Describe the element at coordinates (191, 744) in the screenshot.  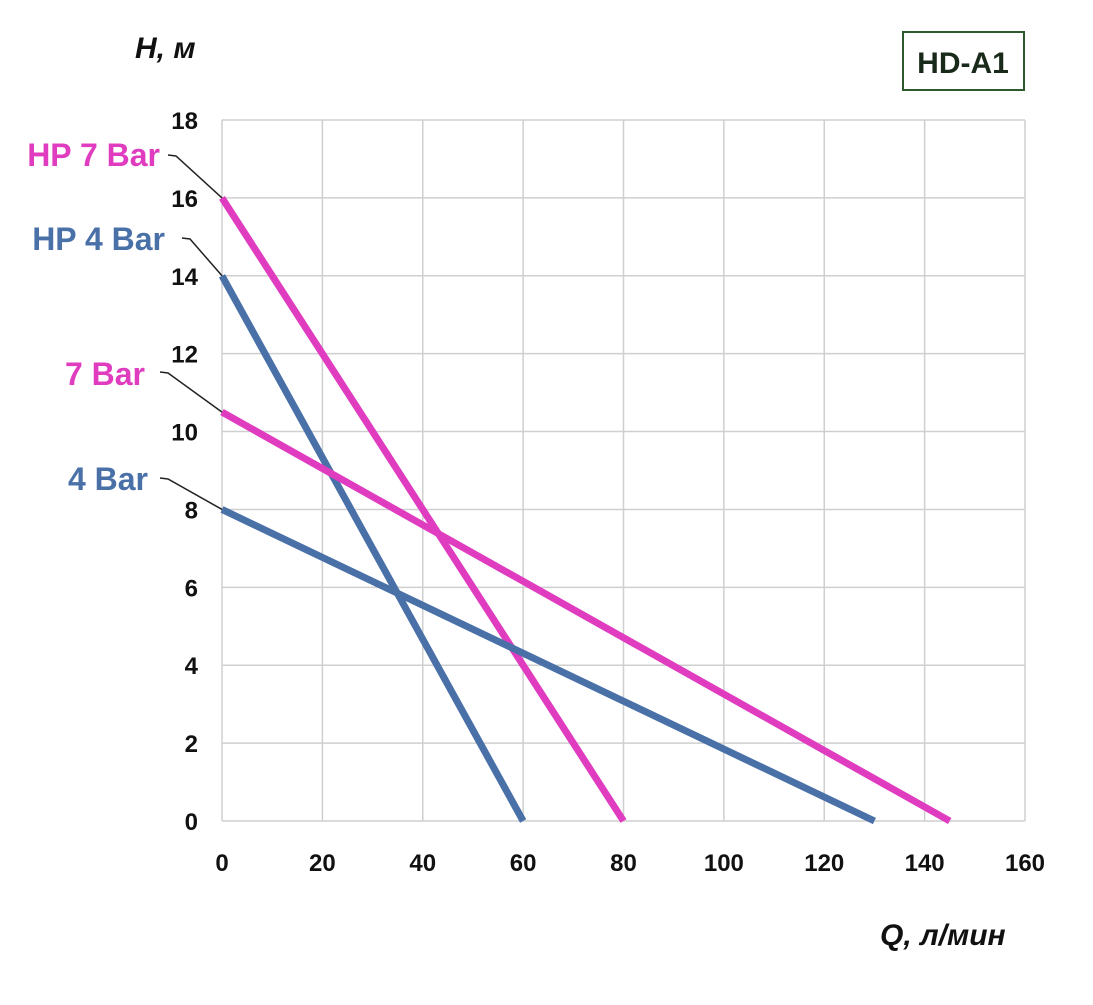
I see `y-tick-label: 2` at that location.